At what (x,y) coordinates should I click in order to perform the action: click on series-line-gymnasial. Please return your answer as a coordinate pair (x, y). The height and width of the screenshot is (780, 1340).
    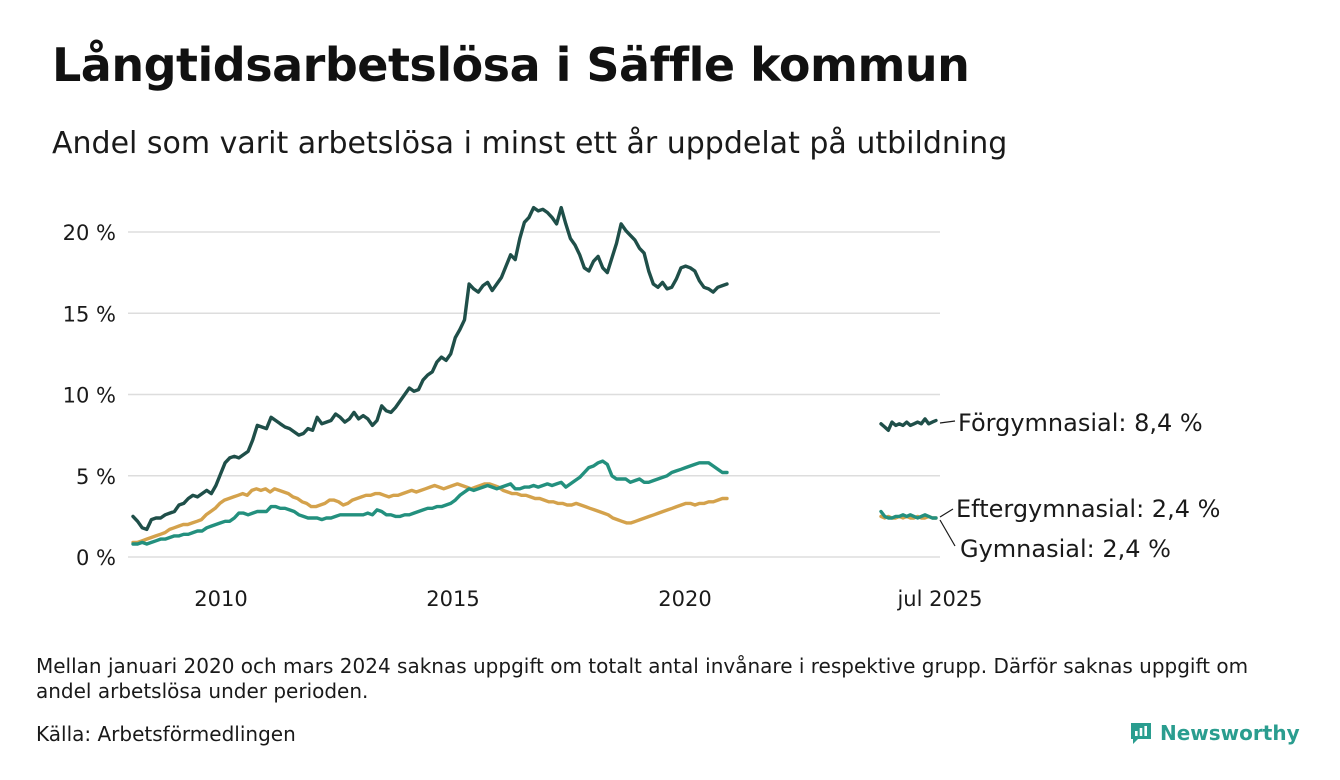
    Looking at the image, I should click on (430, 513).